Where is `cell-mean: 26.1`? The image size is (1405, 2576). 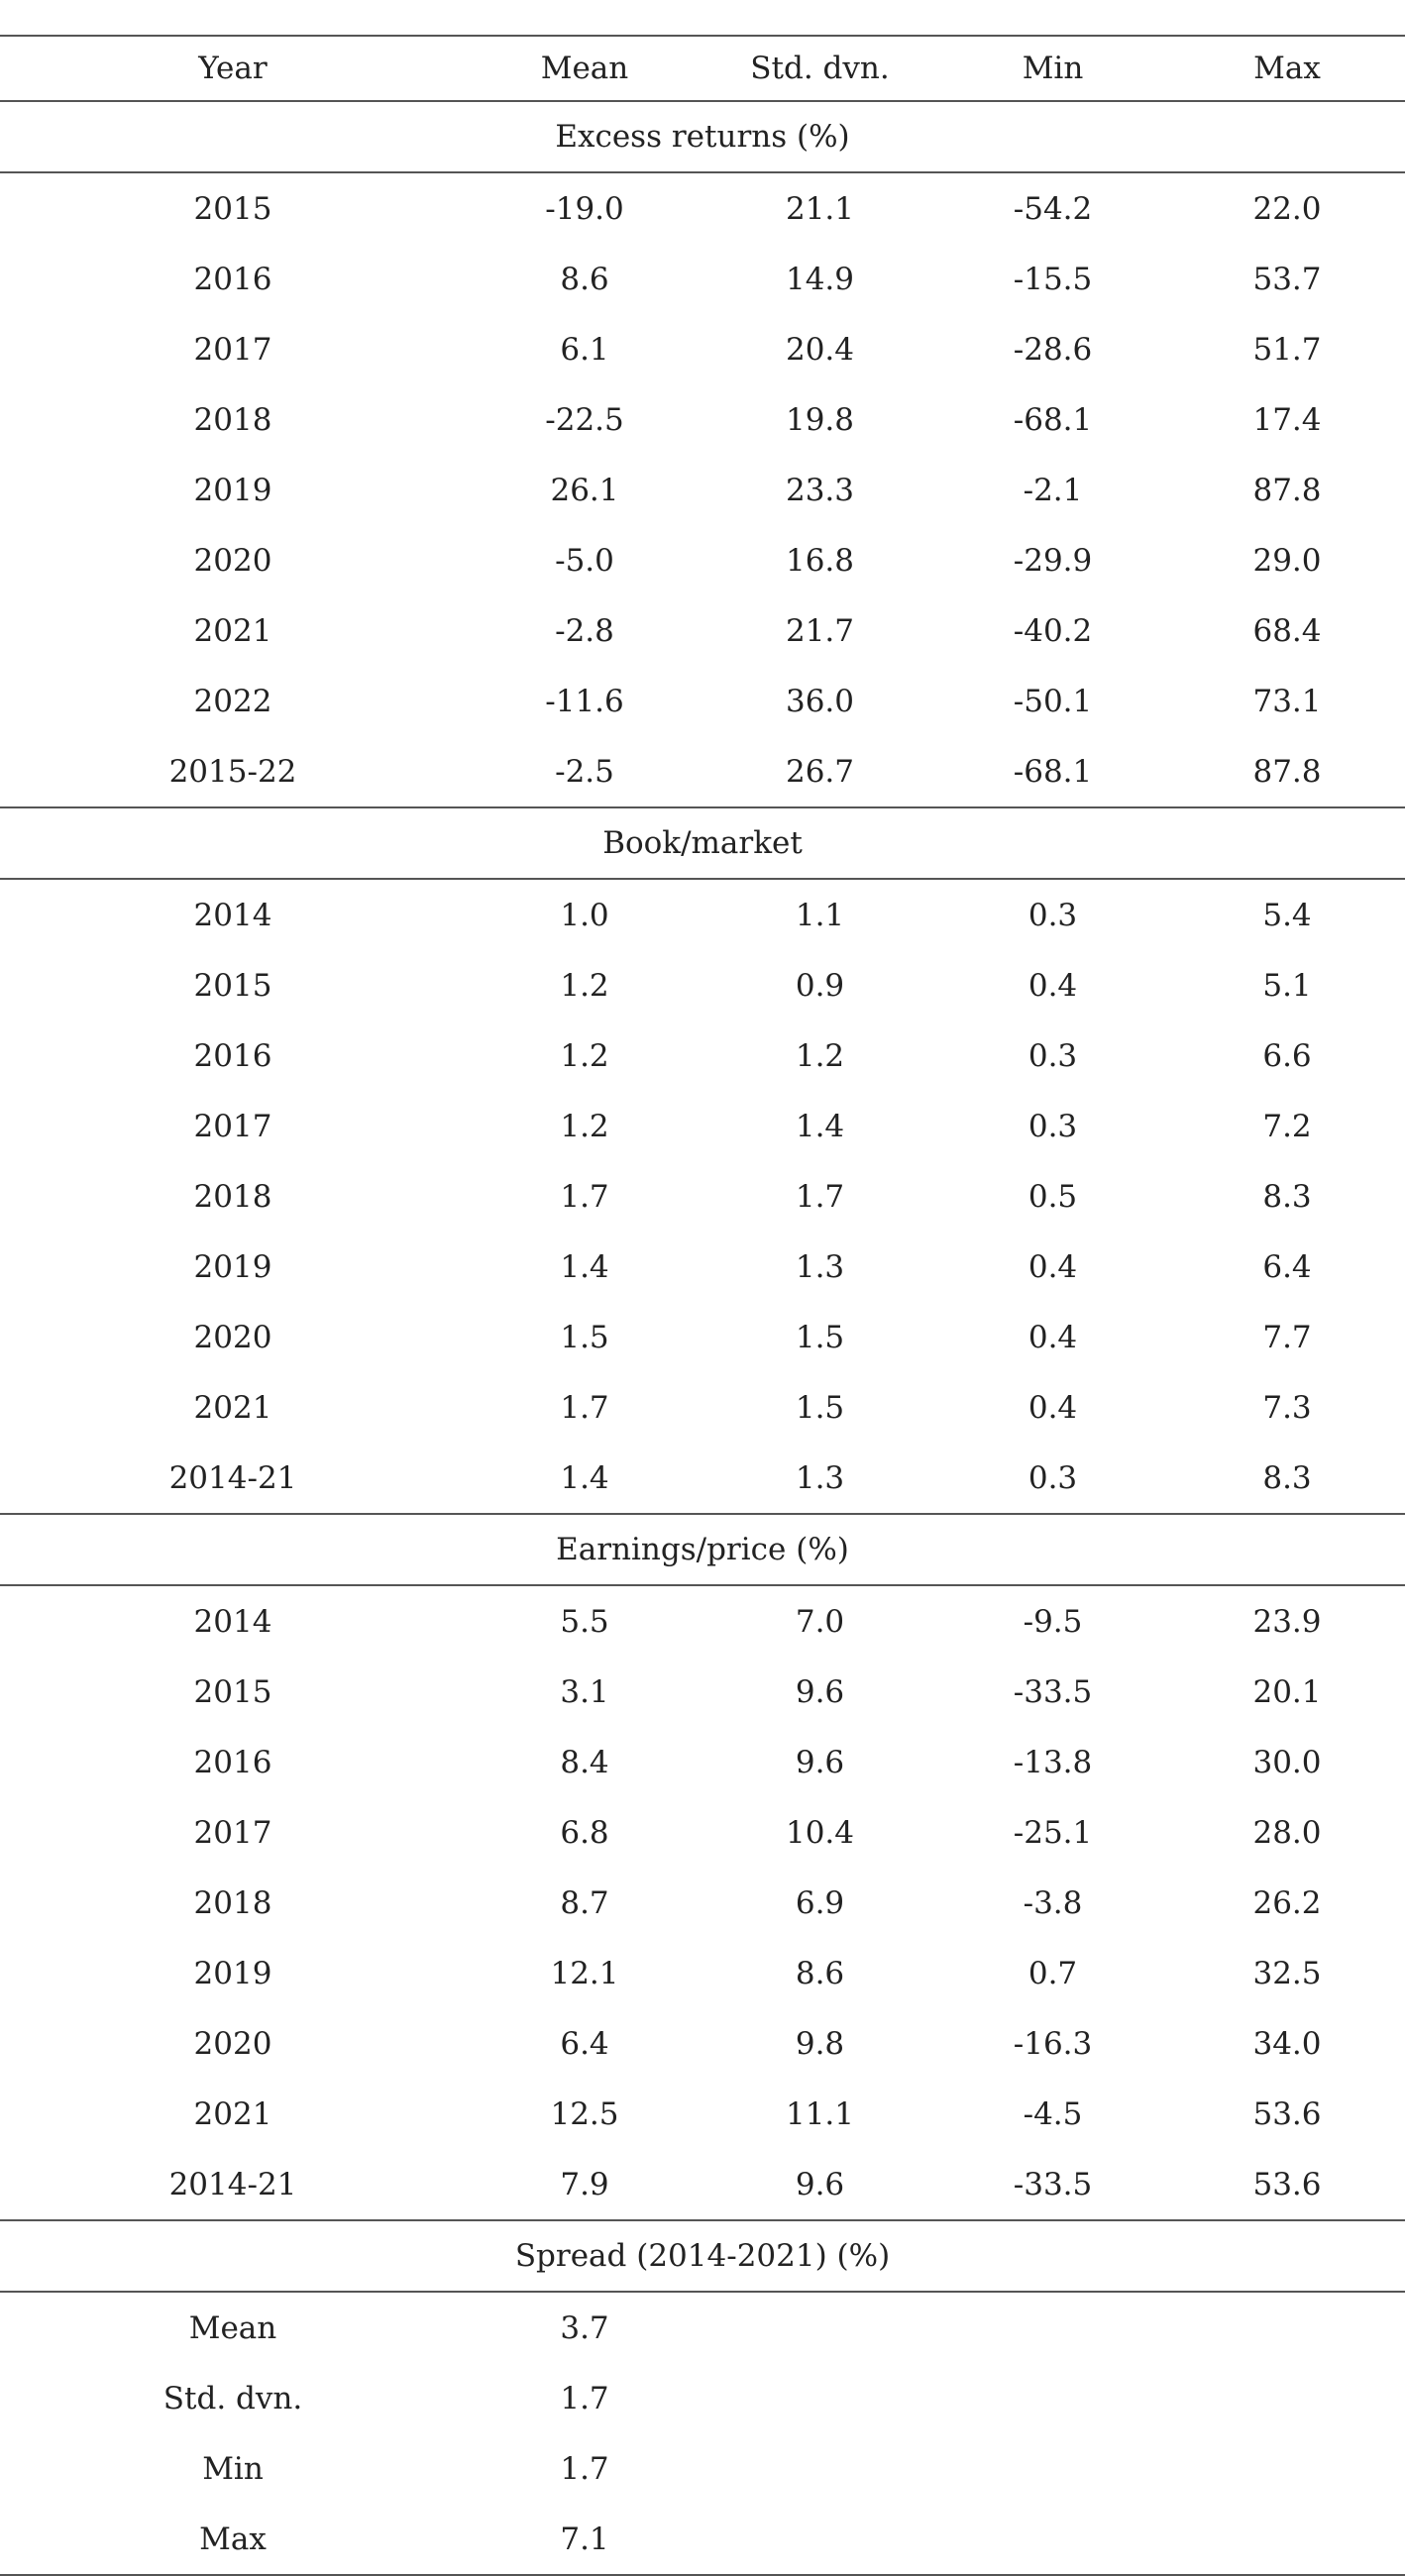
cell-mean: 26.1 is located at coordinates (584, 490).